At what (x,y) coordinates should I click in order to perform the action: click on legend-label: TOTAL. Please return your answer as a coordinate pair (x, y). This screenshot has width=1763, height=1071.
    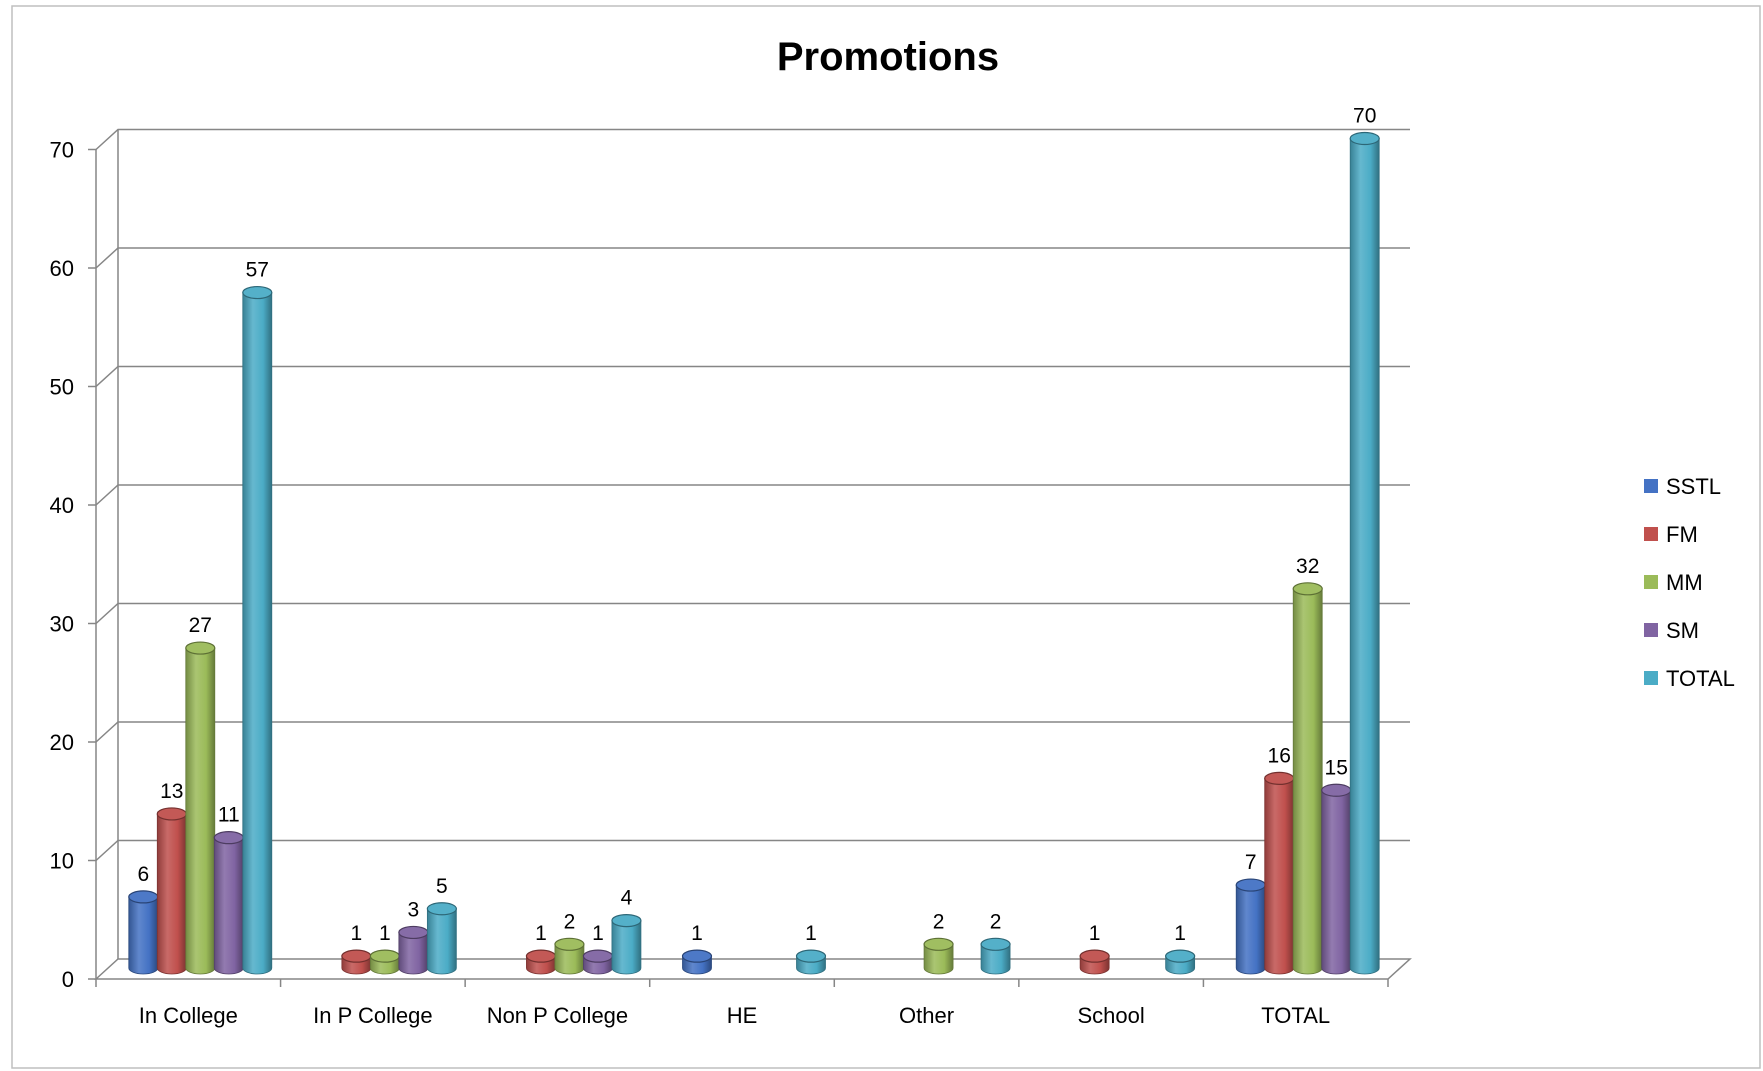
    Looking at the image, I should click on (1700, 678).